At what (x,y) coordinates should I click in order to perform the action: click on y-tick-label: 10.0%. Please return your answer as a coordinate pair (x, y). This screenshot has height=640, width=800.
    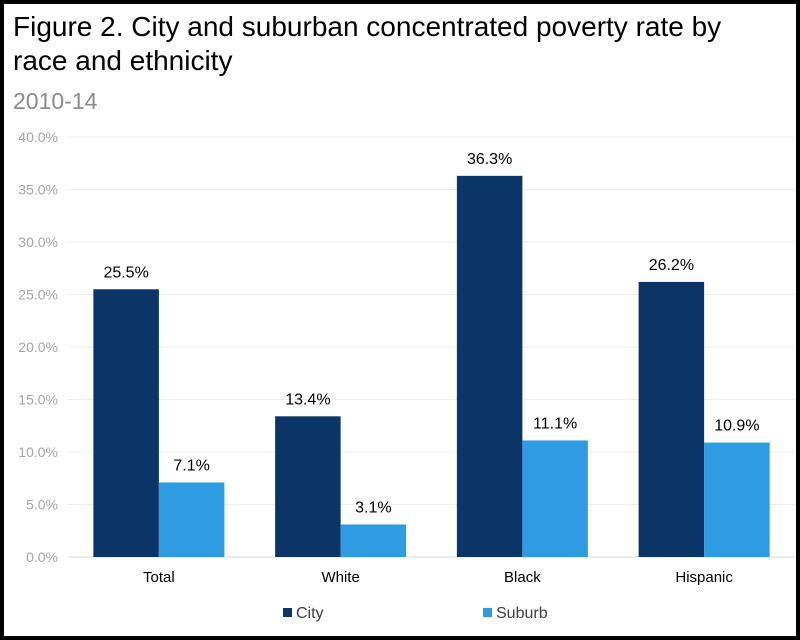
    Looking at the image, I should click on (38, 452).